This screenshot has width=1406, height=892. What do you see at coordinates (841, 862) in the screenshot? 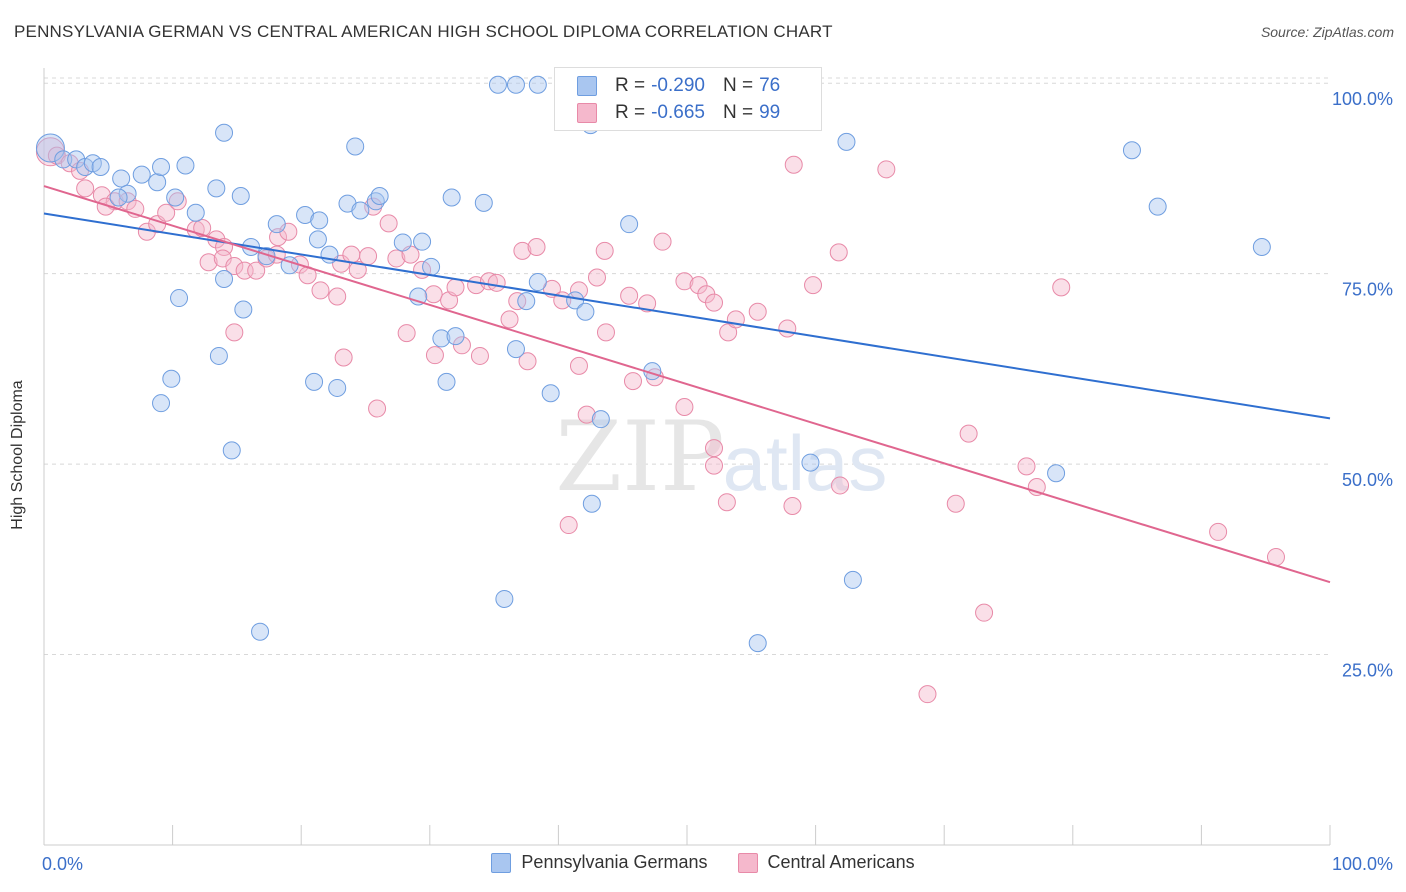
I see `legend-label: Central Americans` at bounding box center [841, 862].